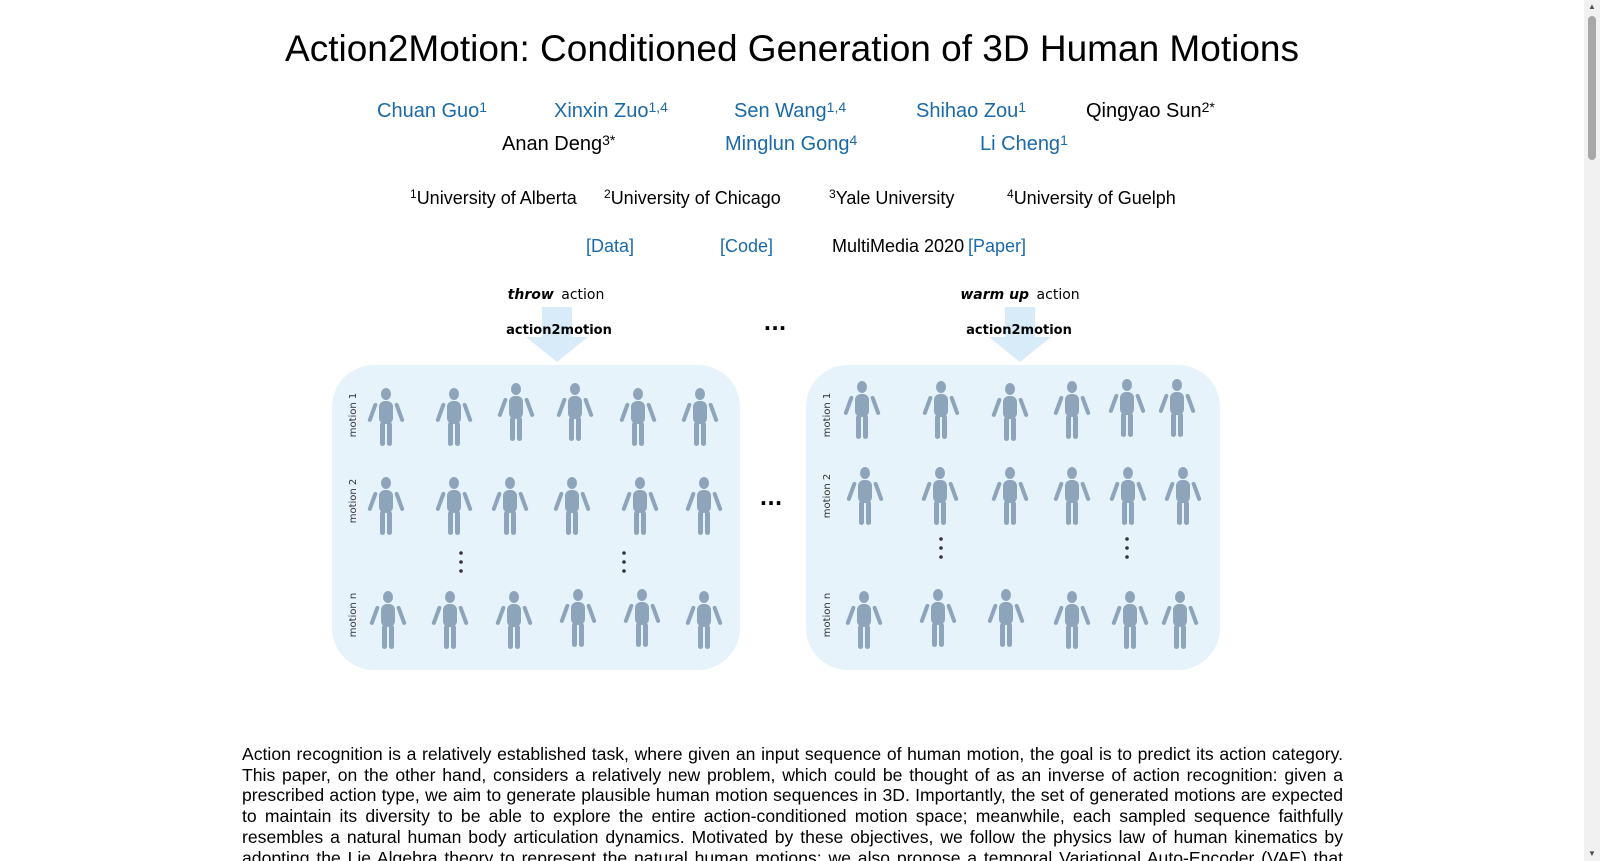 This screenshot has height=861, width=1600. What do you see at coordinates (609, 140) in the screenshot?
I see `author-affil-sup: 3*` at bounding box center [609, 140].